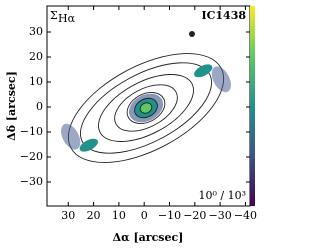 The height and width of the screenshot is (251, 320). What do you see at coordinates (252, 106) in the screenshot?
I see `colorbar` at bounding box center [252, 106].